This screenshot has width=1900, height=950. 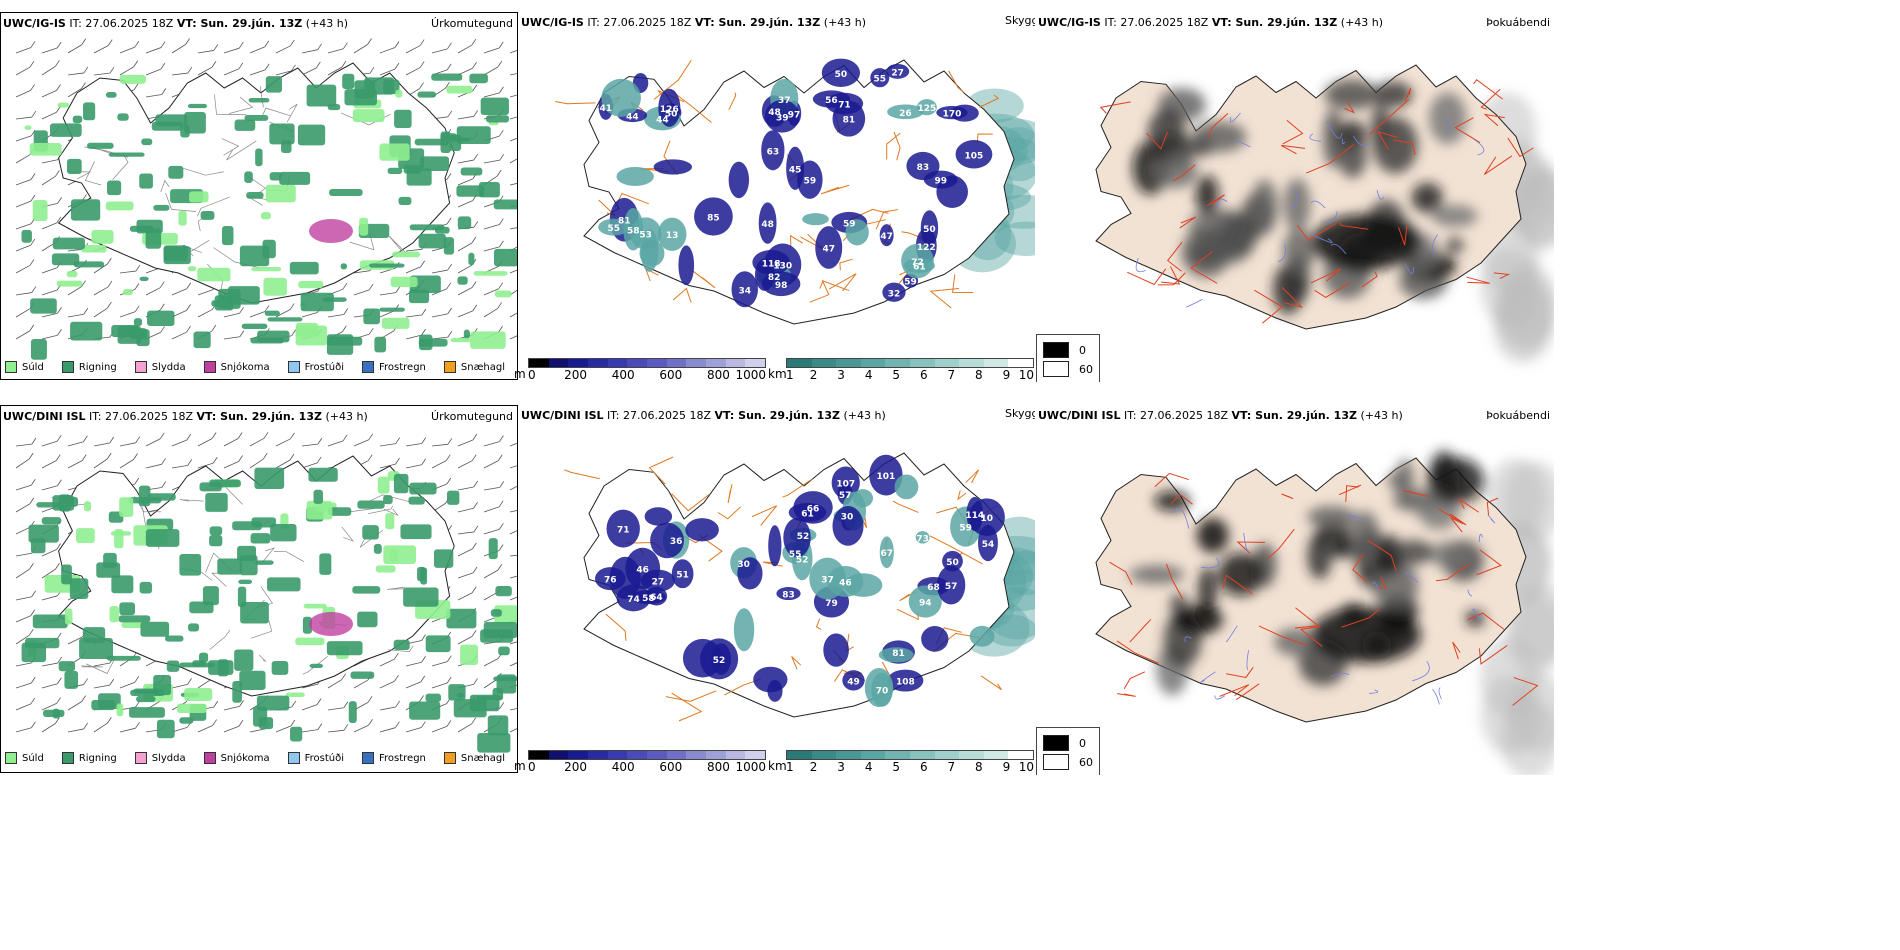 What do you see at coordinates (34, 23) in the screenshot?
I see `model-name: UWC/IG-IS` at bounding box center [34, 23].